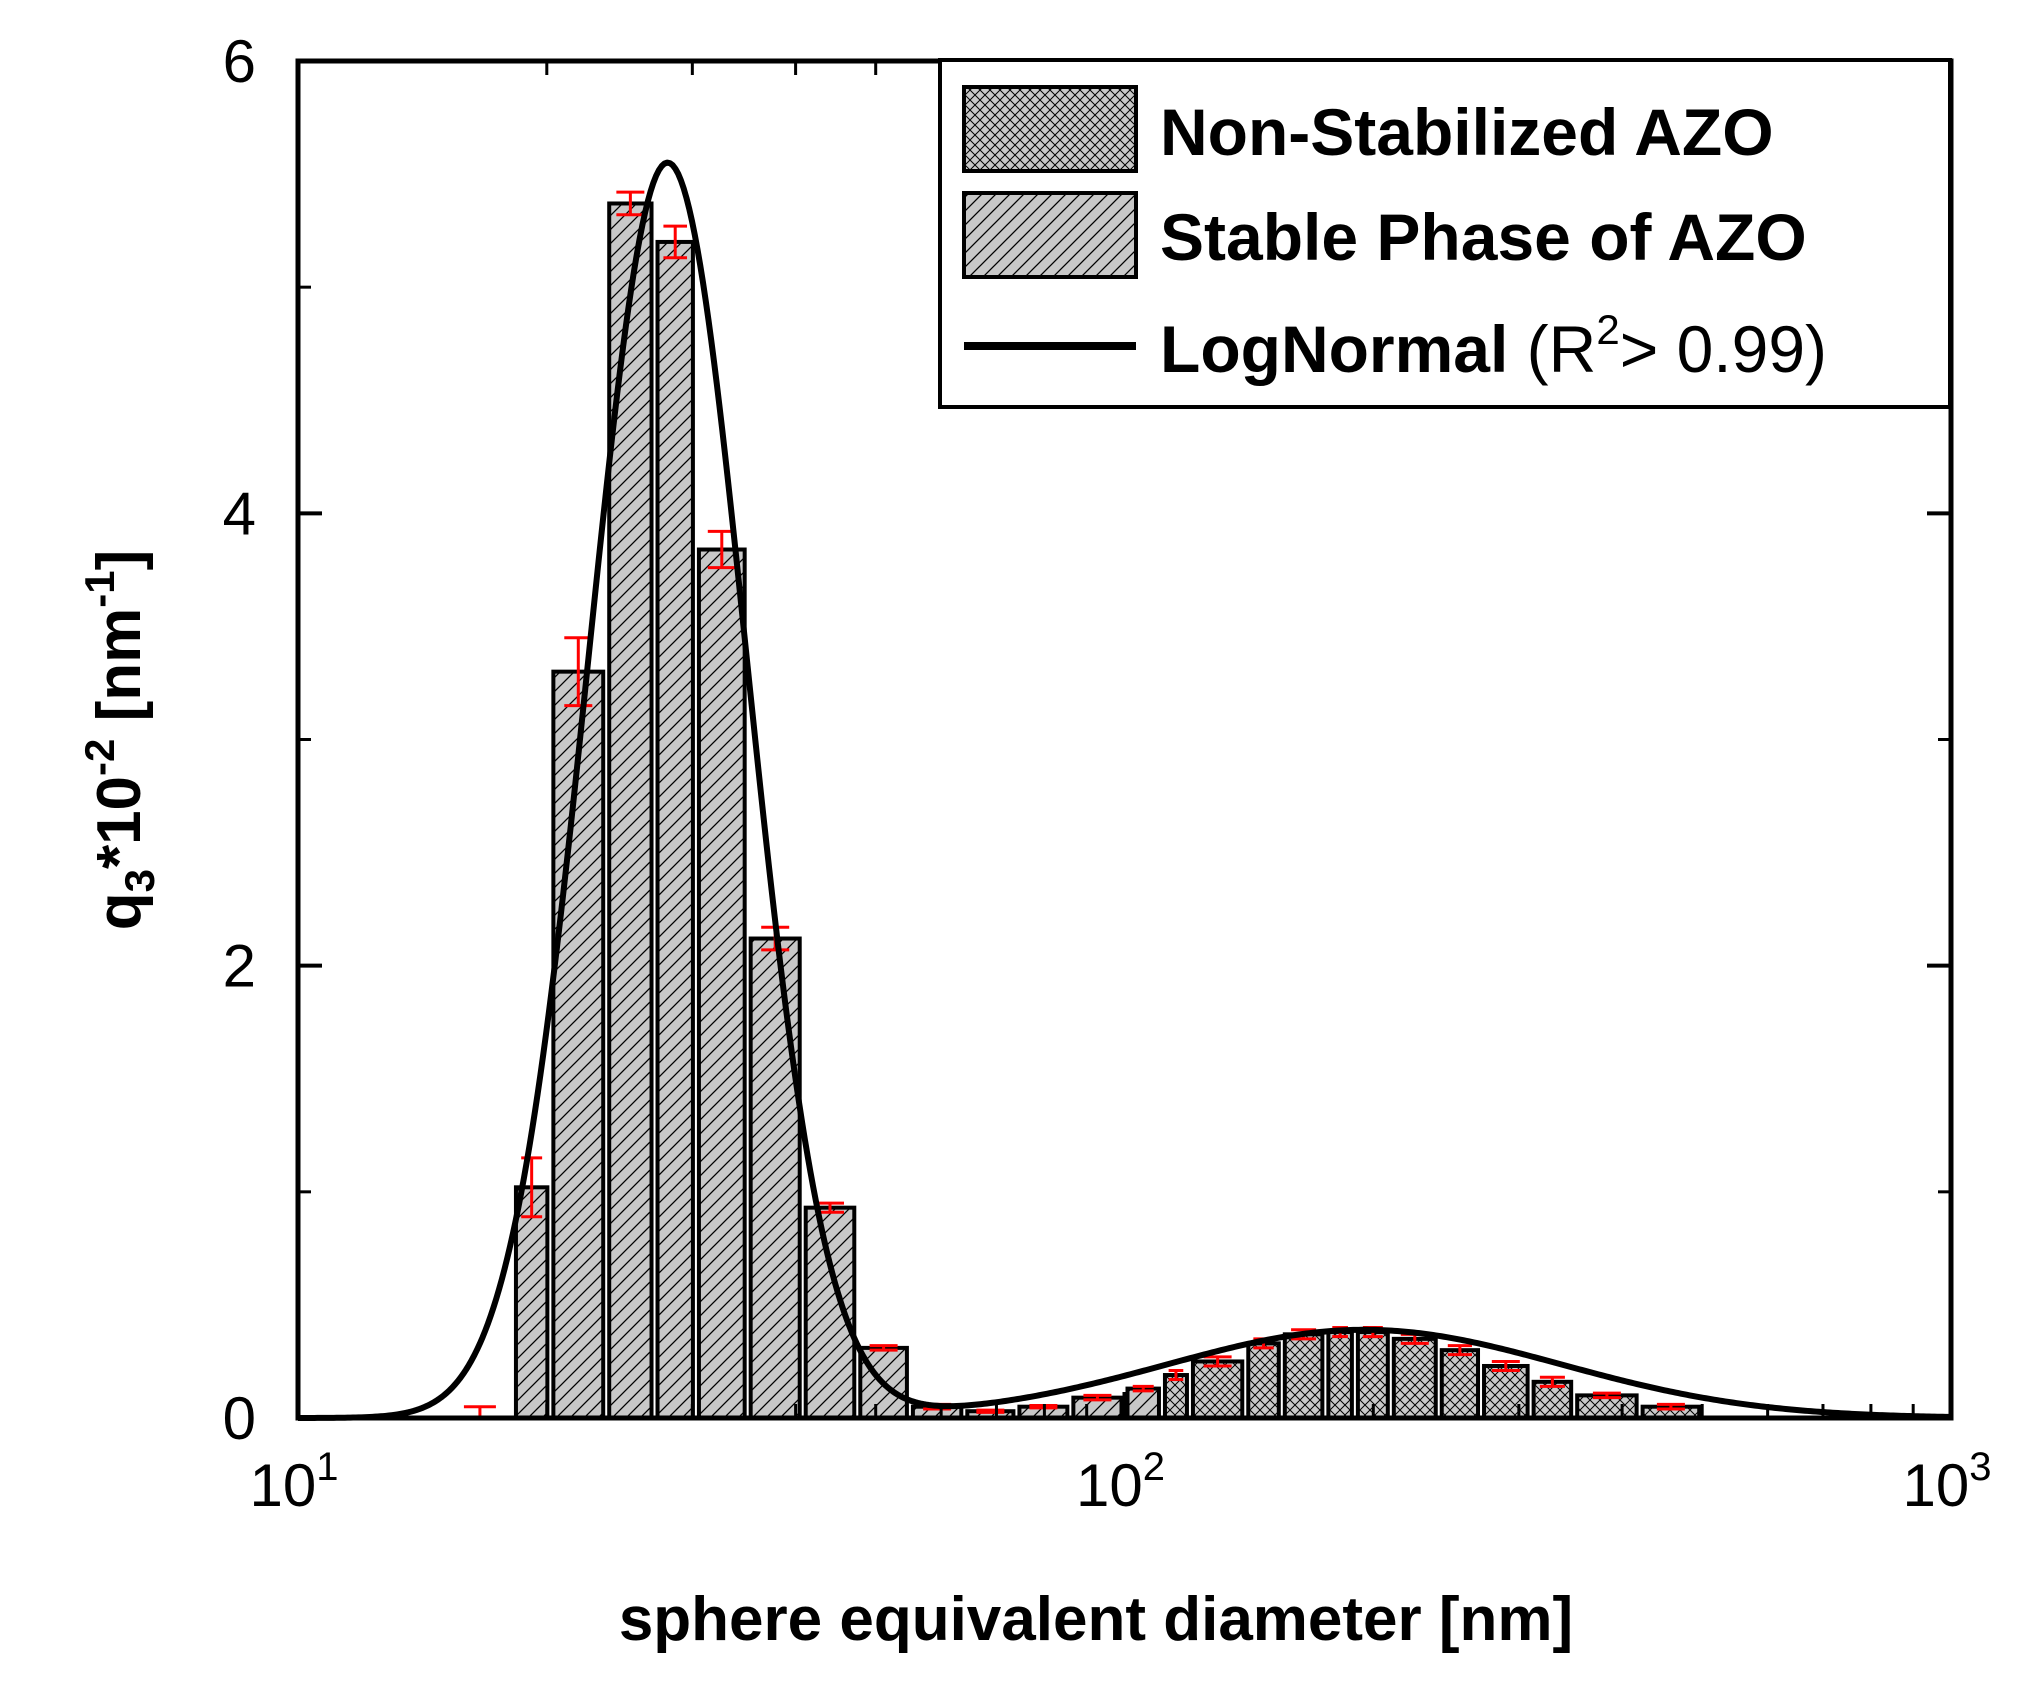 The height and width of the screenshot is (1703, 2024). Describe the element at coordinates (1334, 349) in the screenshot. I see `legend-lognormal-name: LogNormal` at that location.